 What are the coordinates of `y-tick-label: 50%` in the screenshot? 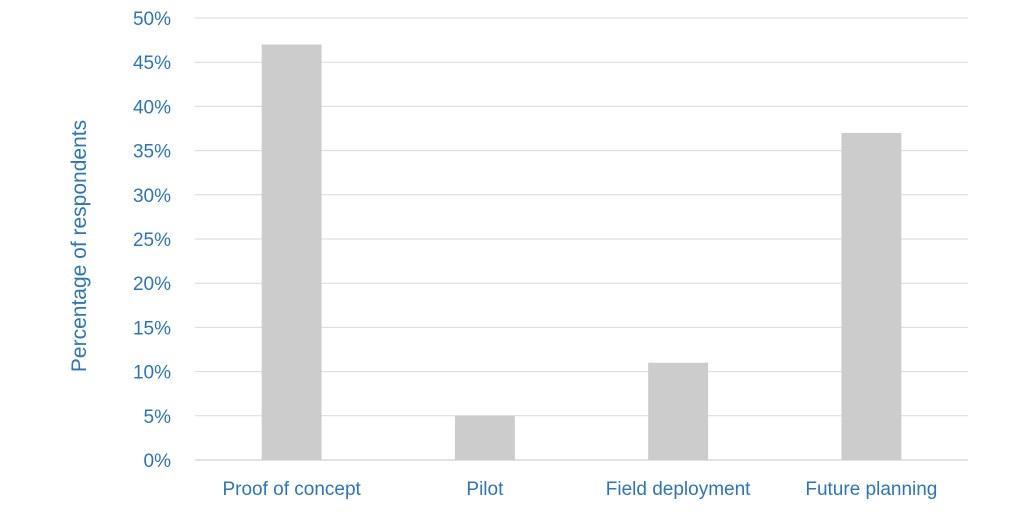 It's located at (152, 19).